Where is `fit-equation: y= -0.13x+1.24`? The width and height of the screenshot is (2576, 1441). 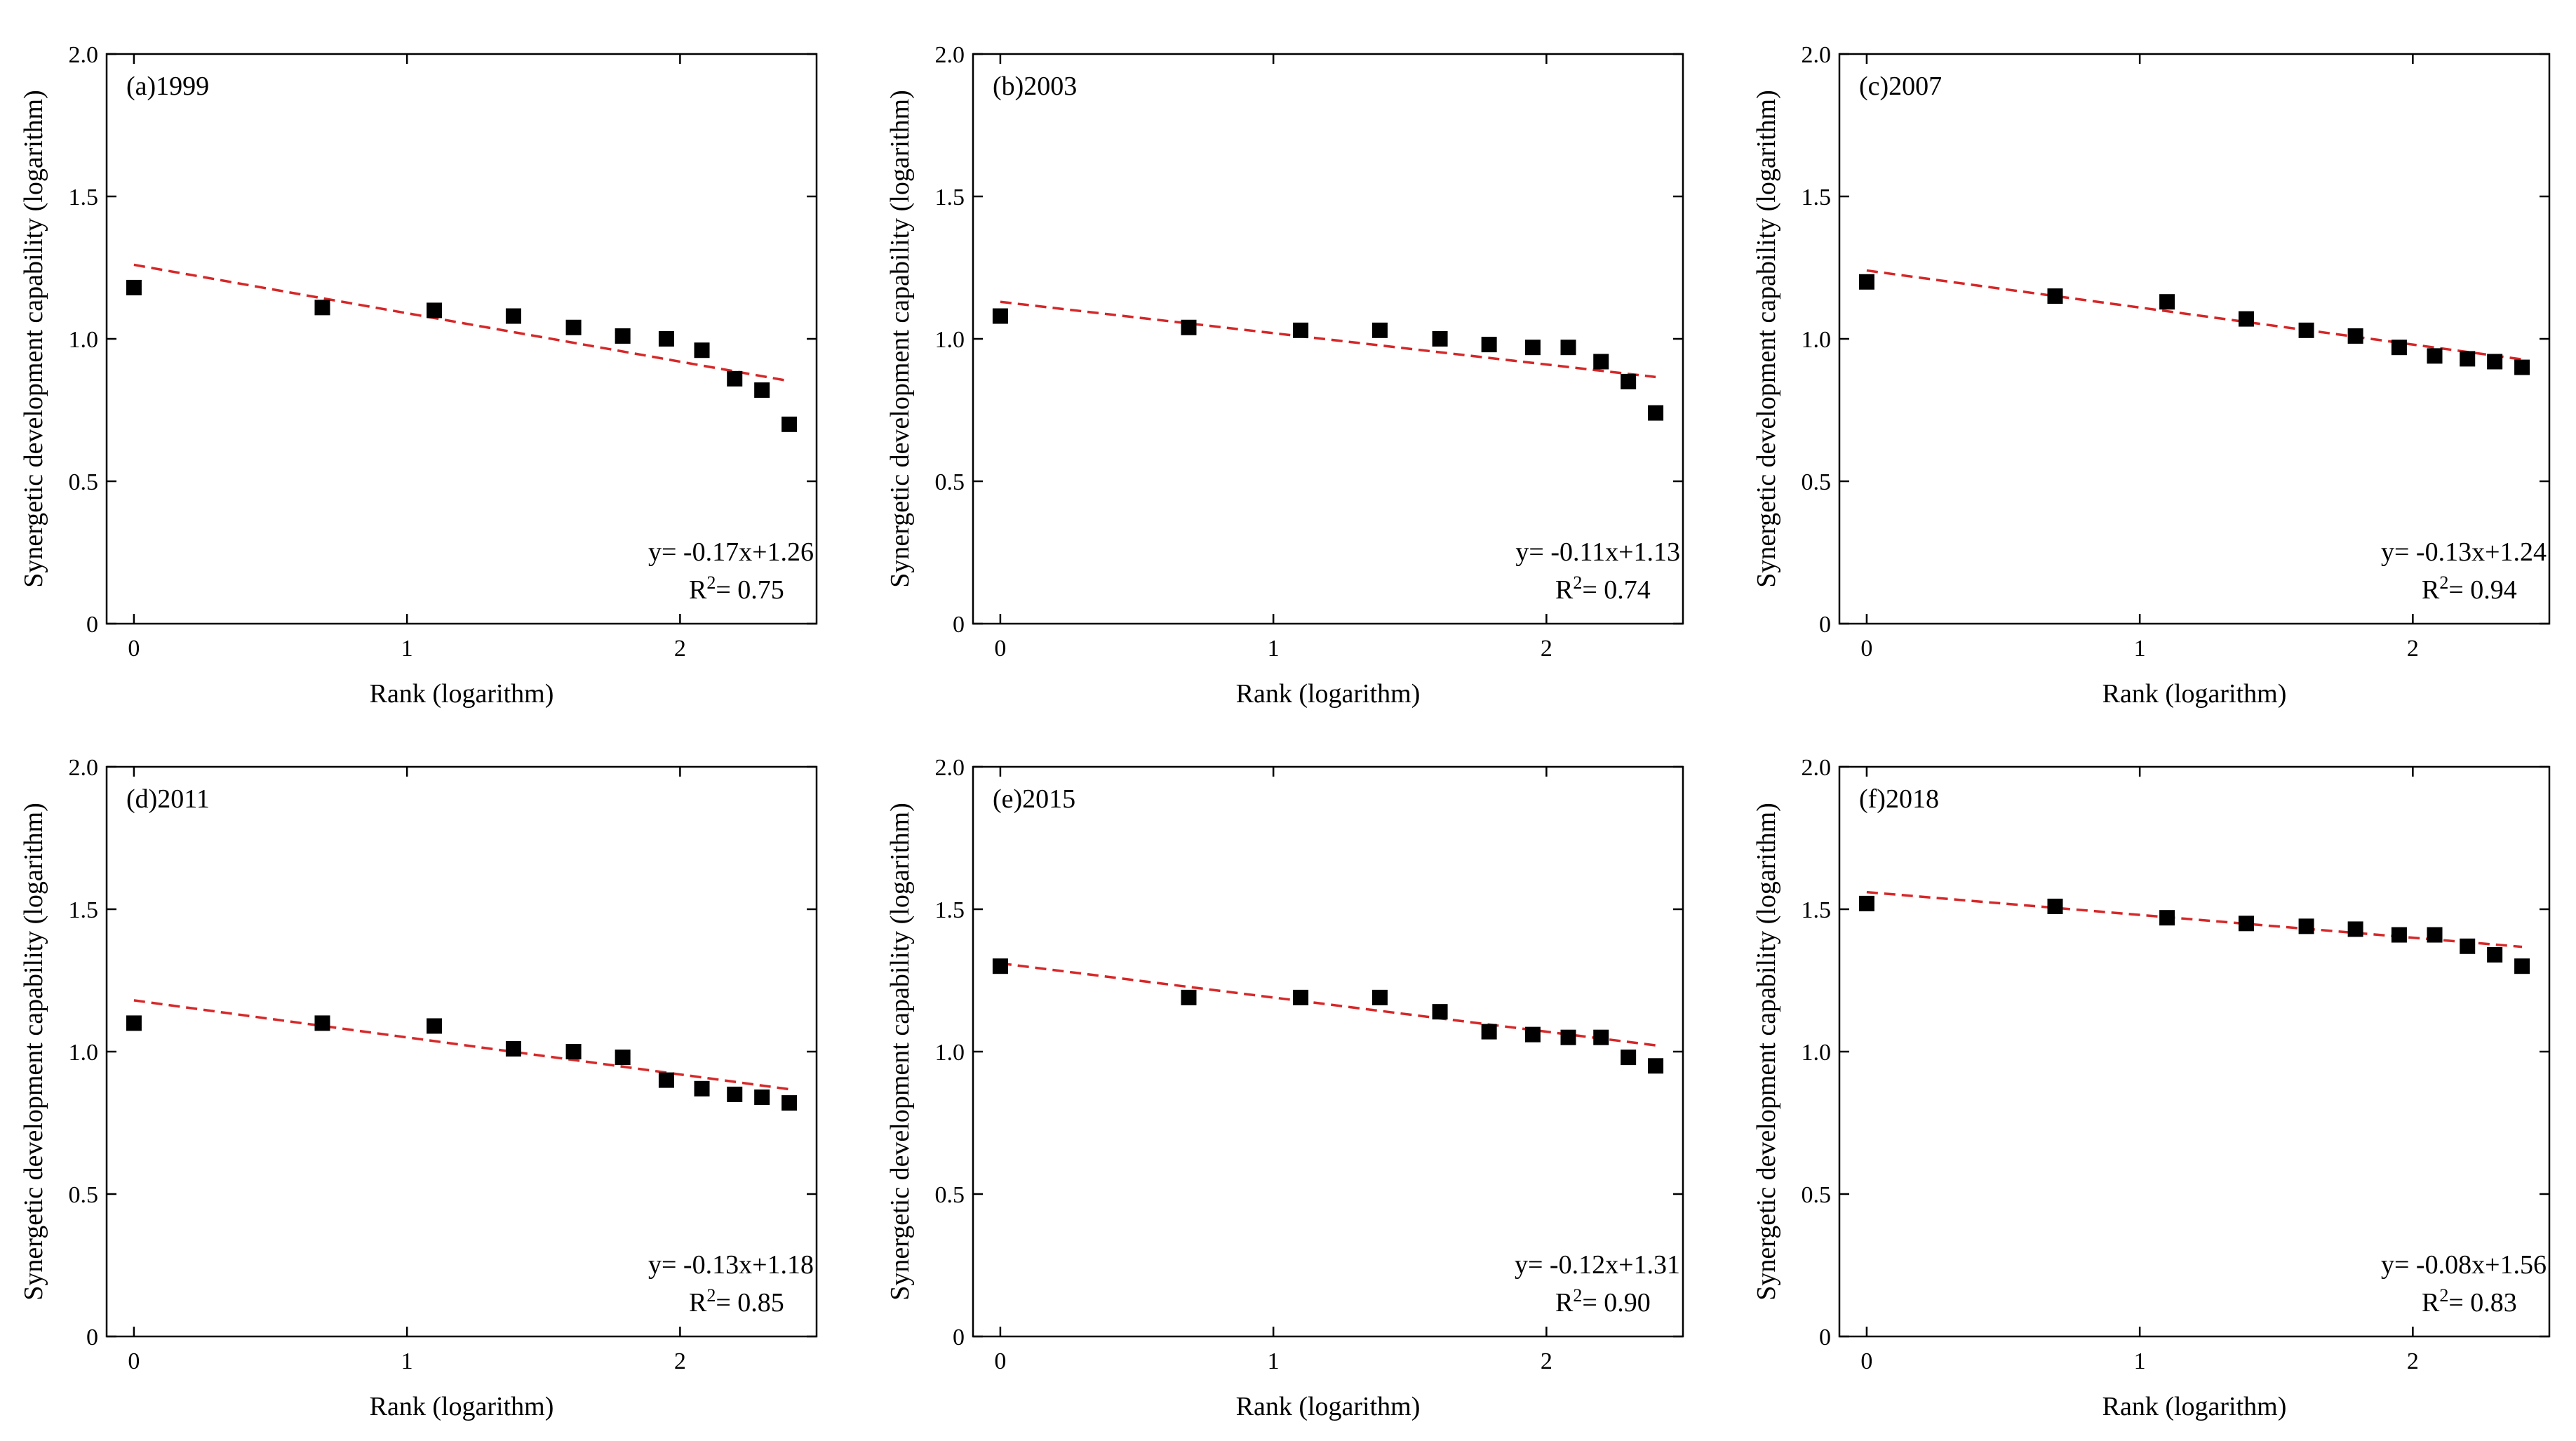 fit-equation: y= -0.13x+1.24 is located at coordinates (2464, 552).